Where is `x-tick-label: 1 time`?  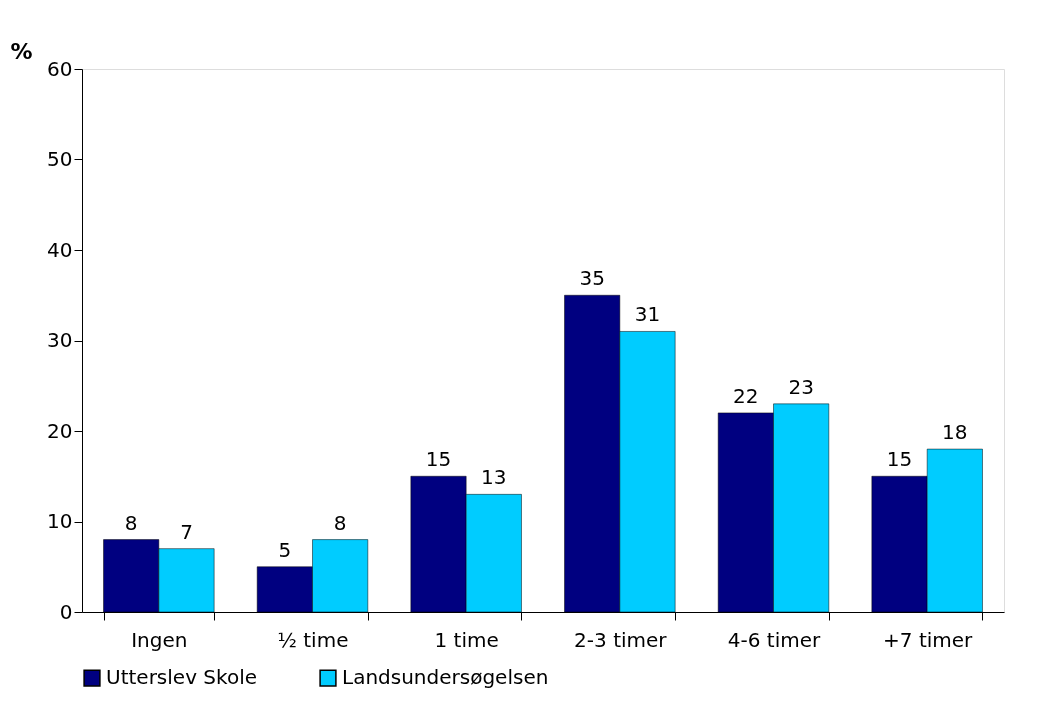 x-tick-label: 1 time is located at coordinates (466, 639).